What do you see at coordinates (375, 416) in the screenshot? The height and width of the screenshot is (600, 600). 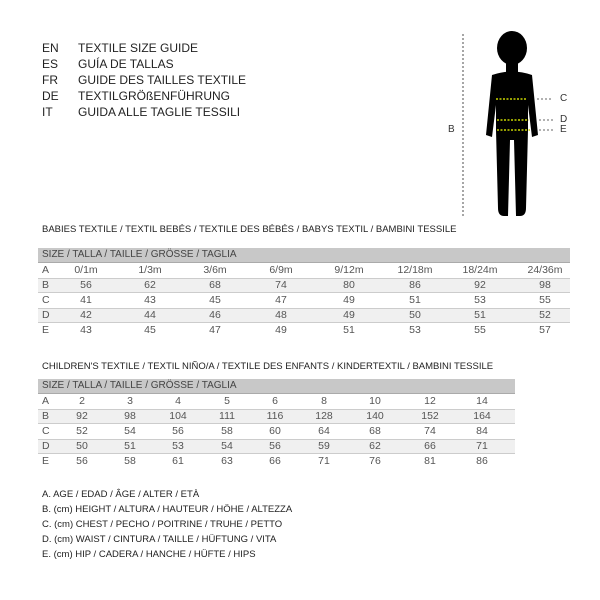 I see `table-cell: 140` at bounding box center [375, 416].